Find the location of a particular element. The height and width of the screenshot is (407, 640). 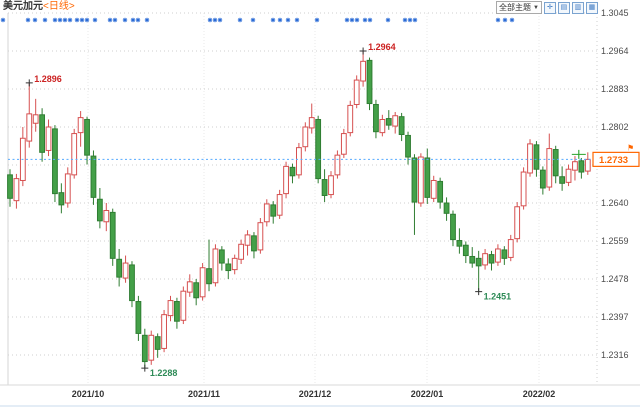

svg-text: 1.2640 is located at coordinates (615, 203).